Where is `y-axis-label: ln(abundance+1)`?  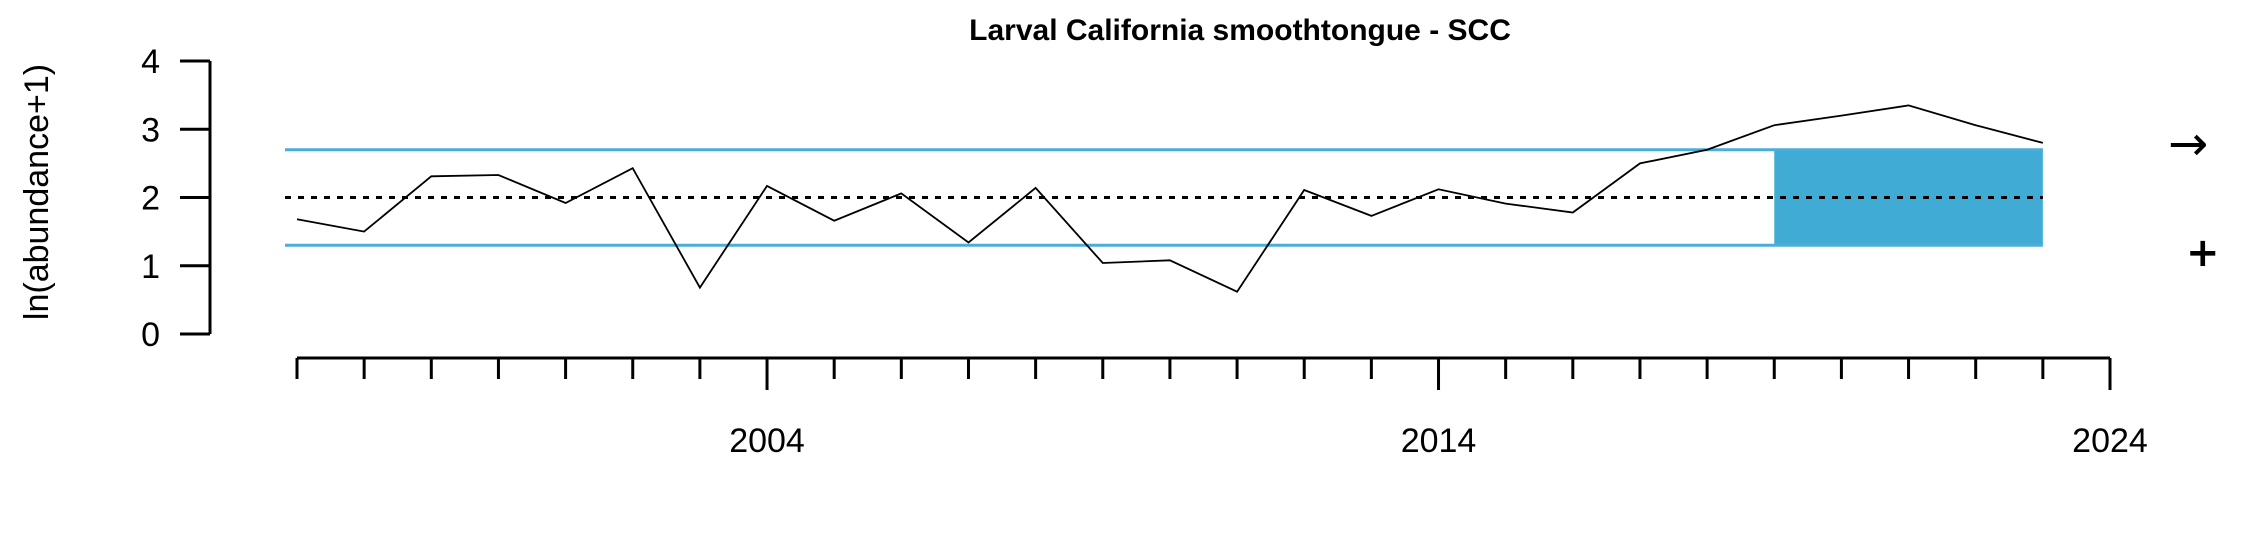
y-axis-label: ln(abundance+1) is located at coordinates (37, 192).